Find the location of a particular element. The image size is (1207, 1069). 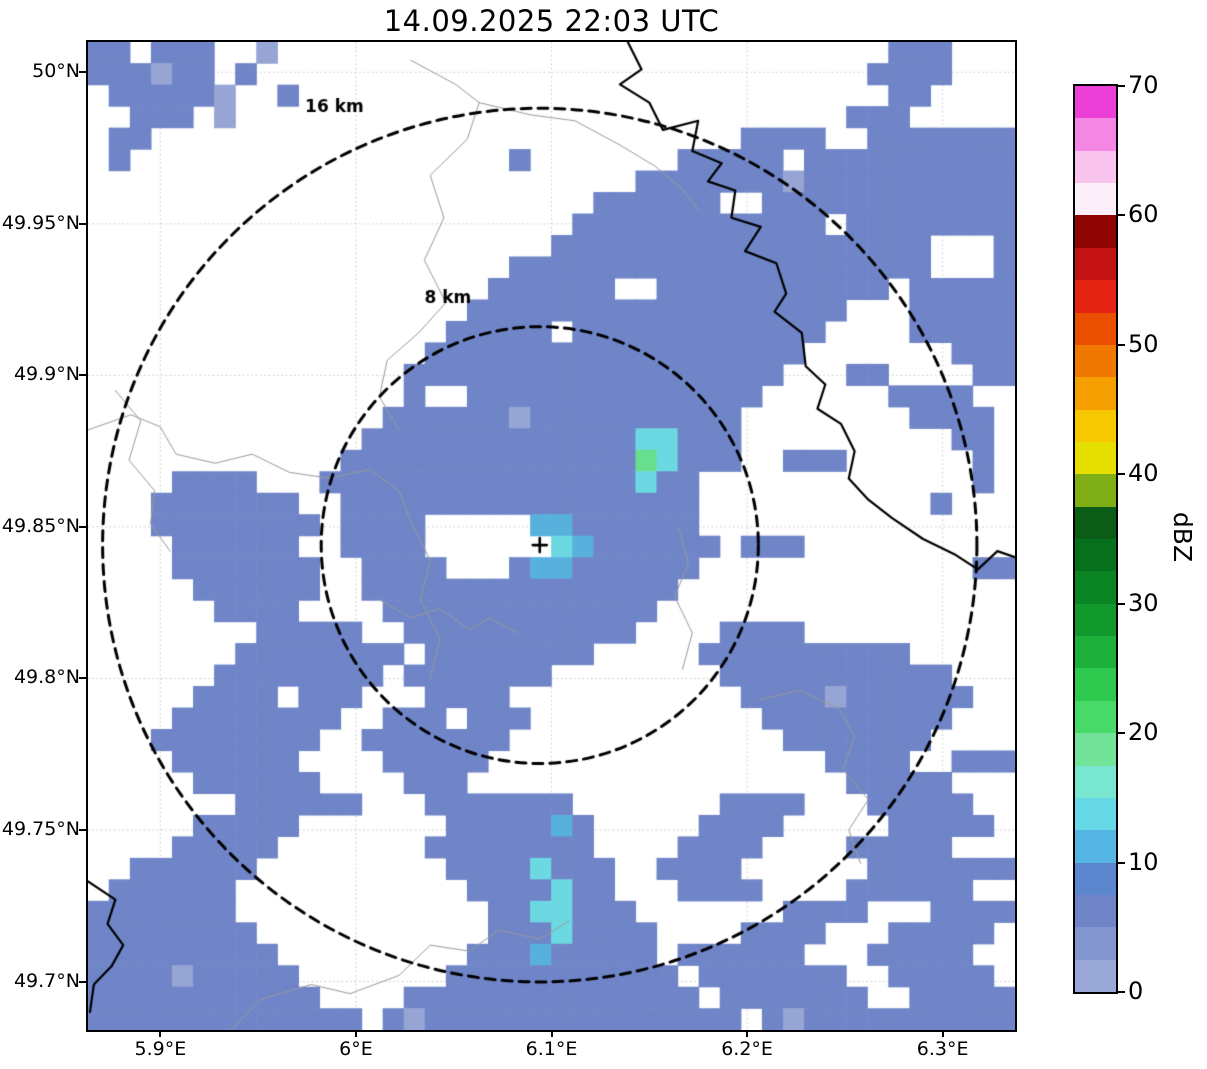

figure-title: 14.09.2025 22:03 UTC is located at coordinates (551, 21).